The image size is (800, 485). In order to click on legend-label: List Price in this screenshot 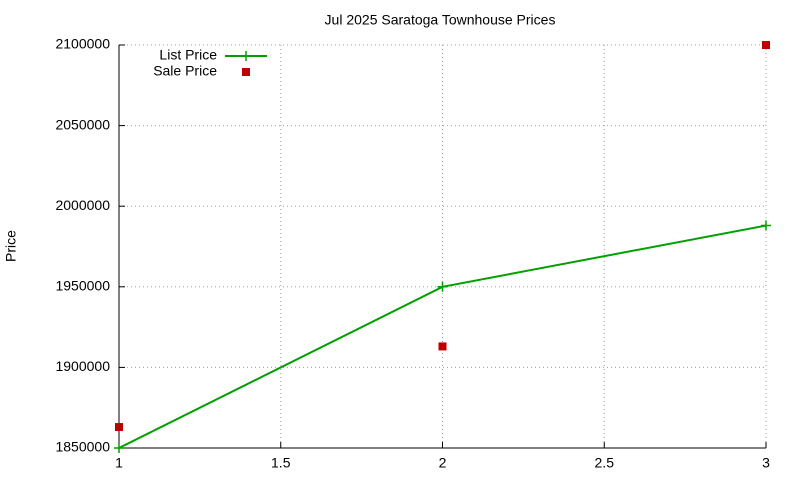, I will do `click(188, 55)`.